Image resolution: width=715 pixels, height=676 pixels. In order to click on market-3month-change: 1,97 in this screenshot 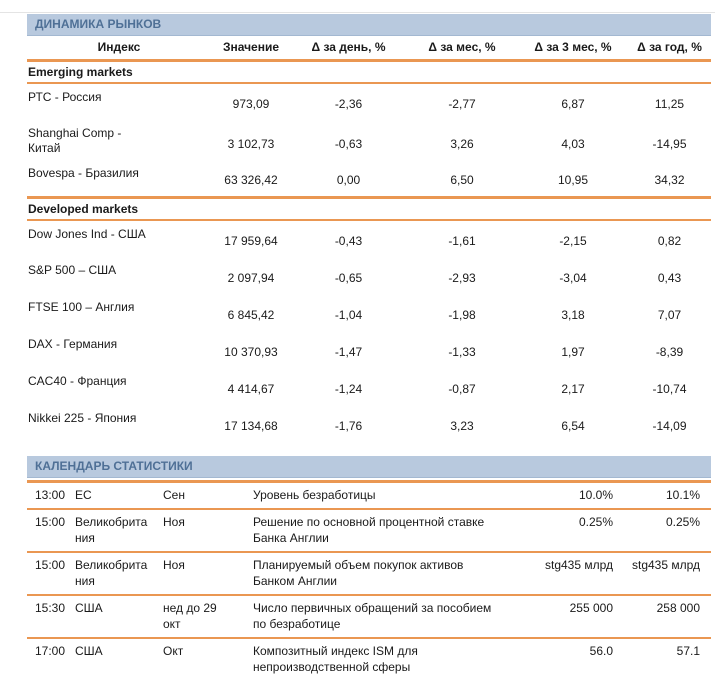, I will do `click(573, 351)`.